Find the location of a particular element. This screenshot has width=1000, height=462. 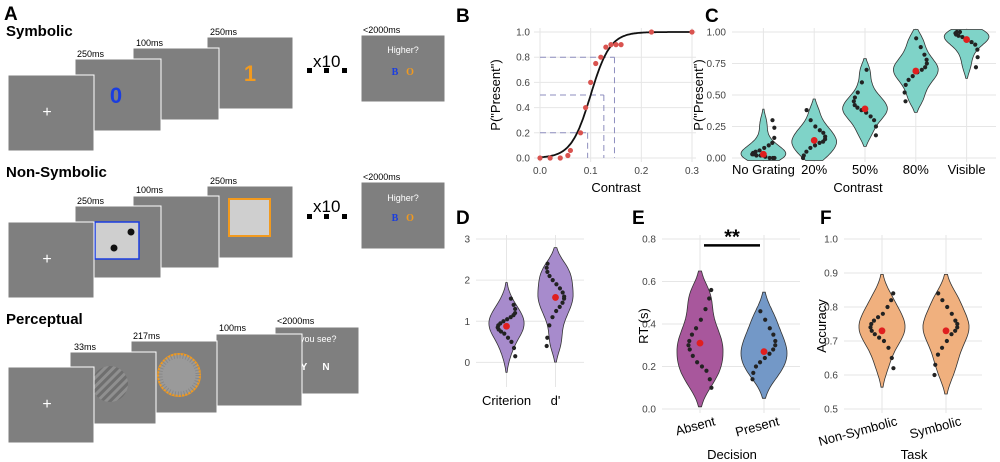

y-axis-label: P("Present") is located at coordinates (495, 94).